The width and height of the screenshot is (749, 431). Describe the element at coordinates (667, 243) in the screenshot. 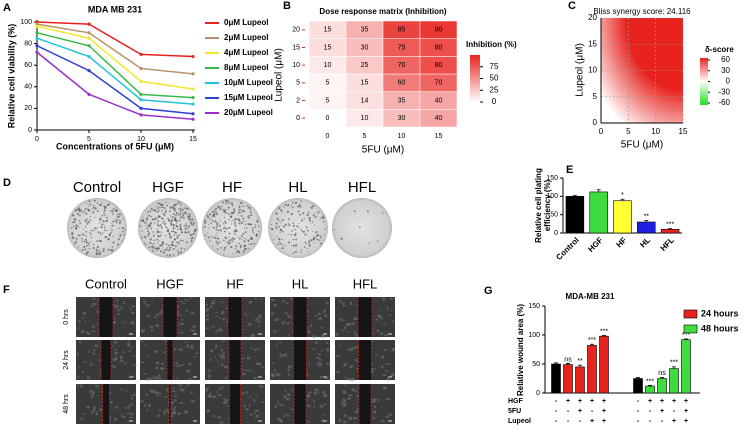

I see `x-tick-label: HFL` at that location.